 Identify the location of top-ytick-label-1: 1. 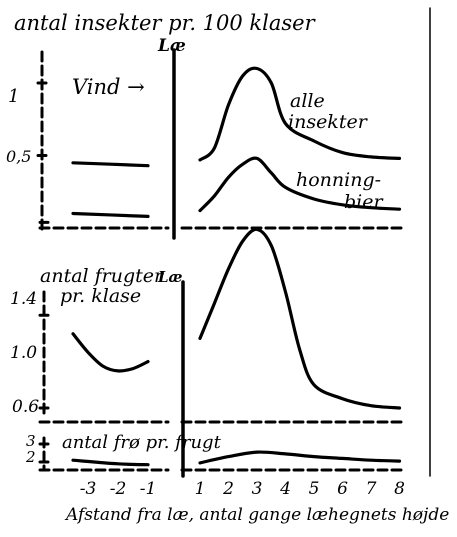
(13, 96).